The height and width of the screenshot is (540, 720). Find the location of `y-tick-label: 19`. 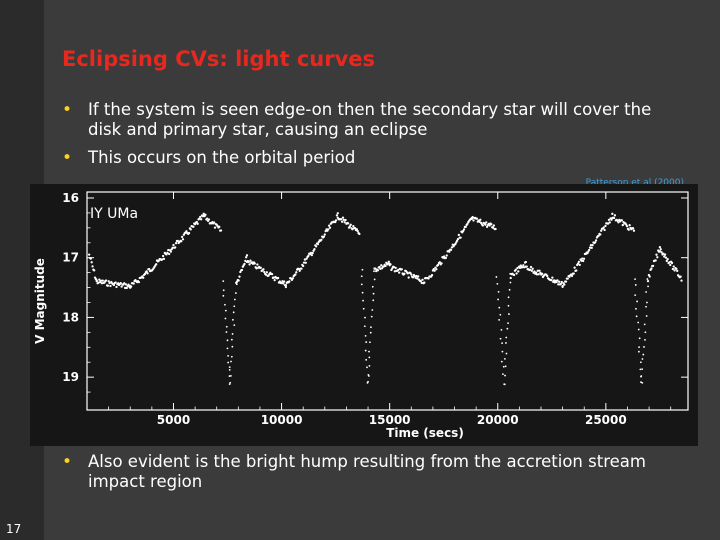

y-tick-label: 19 is located at coordinates (70, 377).